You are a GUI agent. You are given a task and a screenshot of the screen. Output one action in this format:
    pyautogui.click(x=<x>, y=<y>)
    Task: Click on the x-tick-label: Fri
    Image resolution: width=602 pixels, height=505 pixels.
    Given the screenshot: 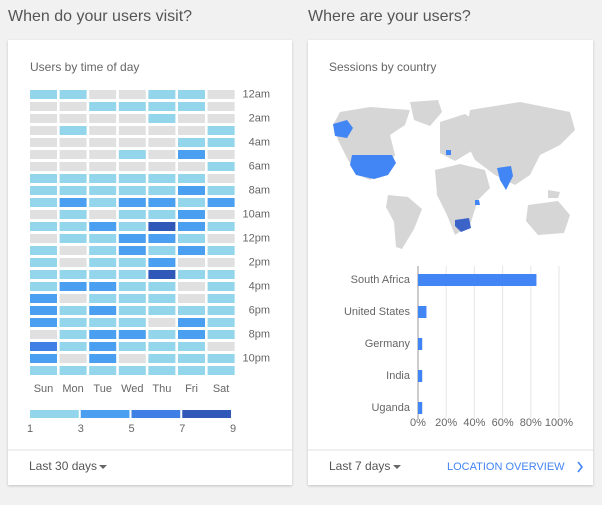 What is the action you would take?
    pyautogui.click(x=191, y=389)
    